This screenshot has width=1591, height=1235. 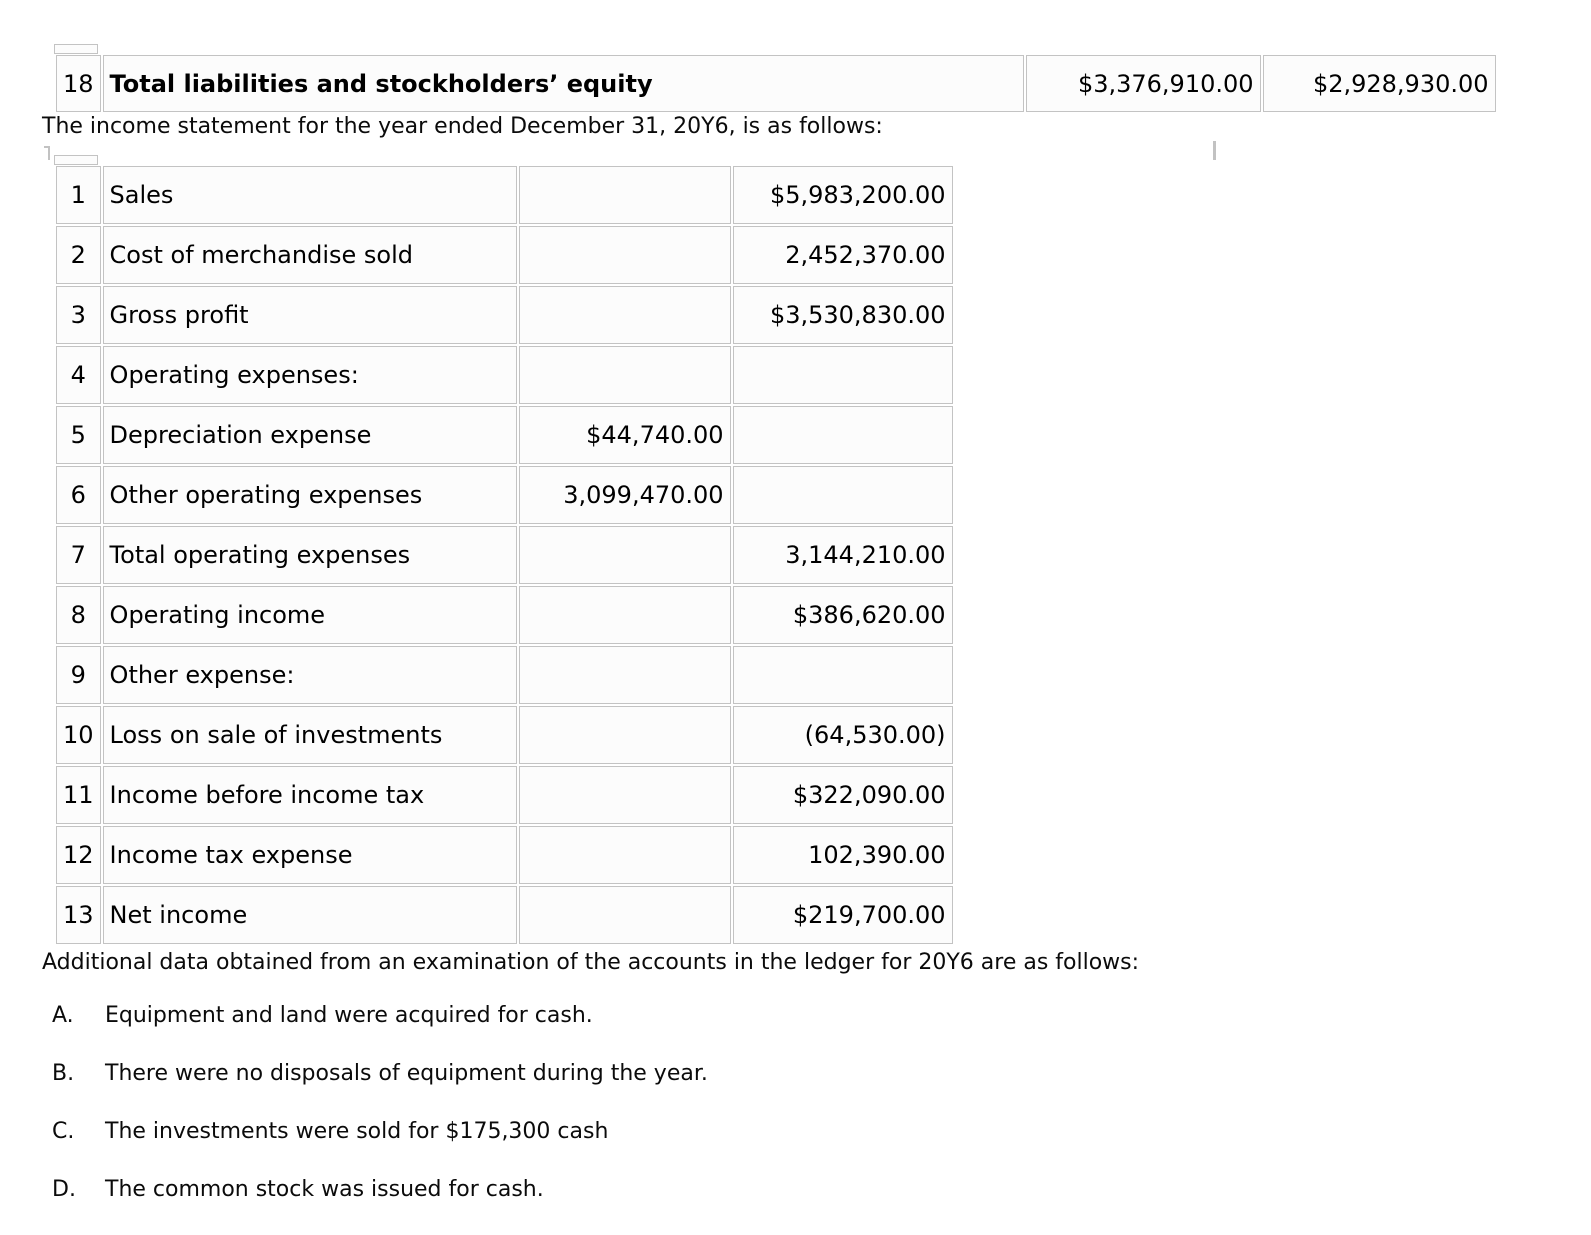 I want to click on row-number-cell: 10, so click(x=78, y=735).